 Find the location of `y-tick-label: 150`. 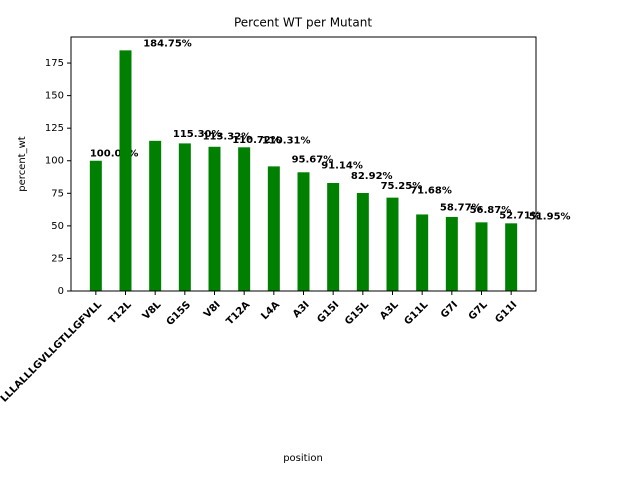

y-tick-label: 150 is located at coordinates (54, 96).